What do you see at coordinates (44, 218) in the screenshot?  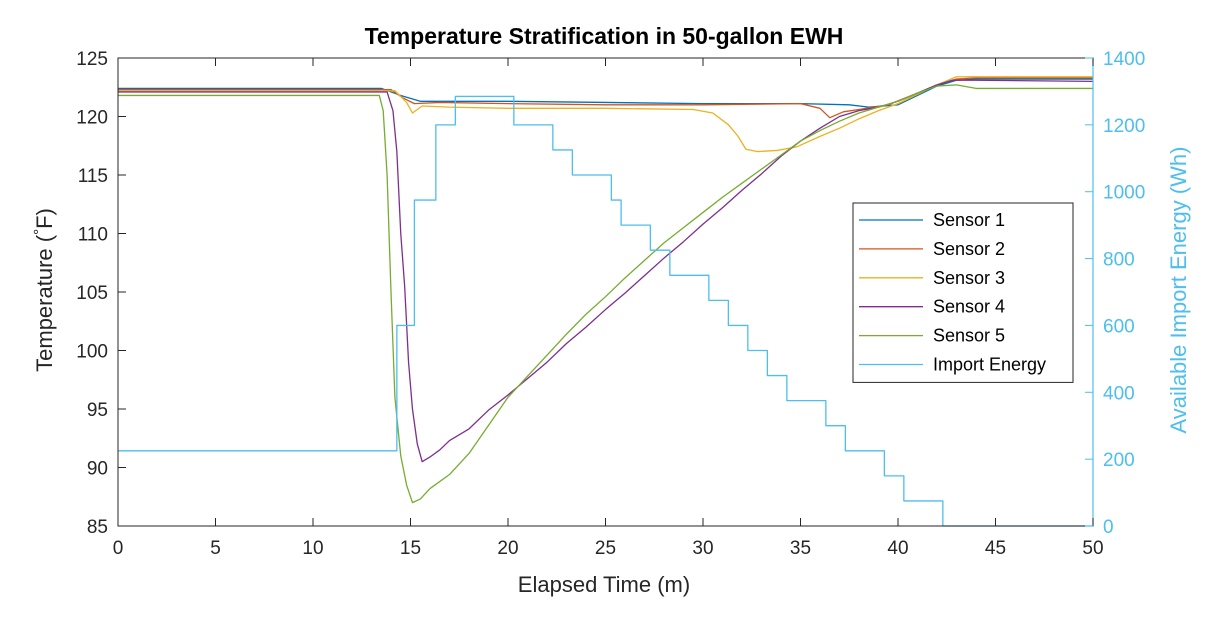 I see `y-axis-label-left-unit: F)` at bounding box center [44, 218].